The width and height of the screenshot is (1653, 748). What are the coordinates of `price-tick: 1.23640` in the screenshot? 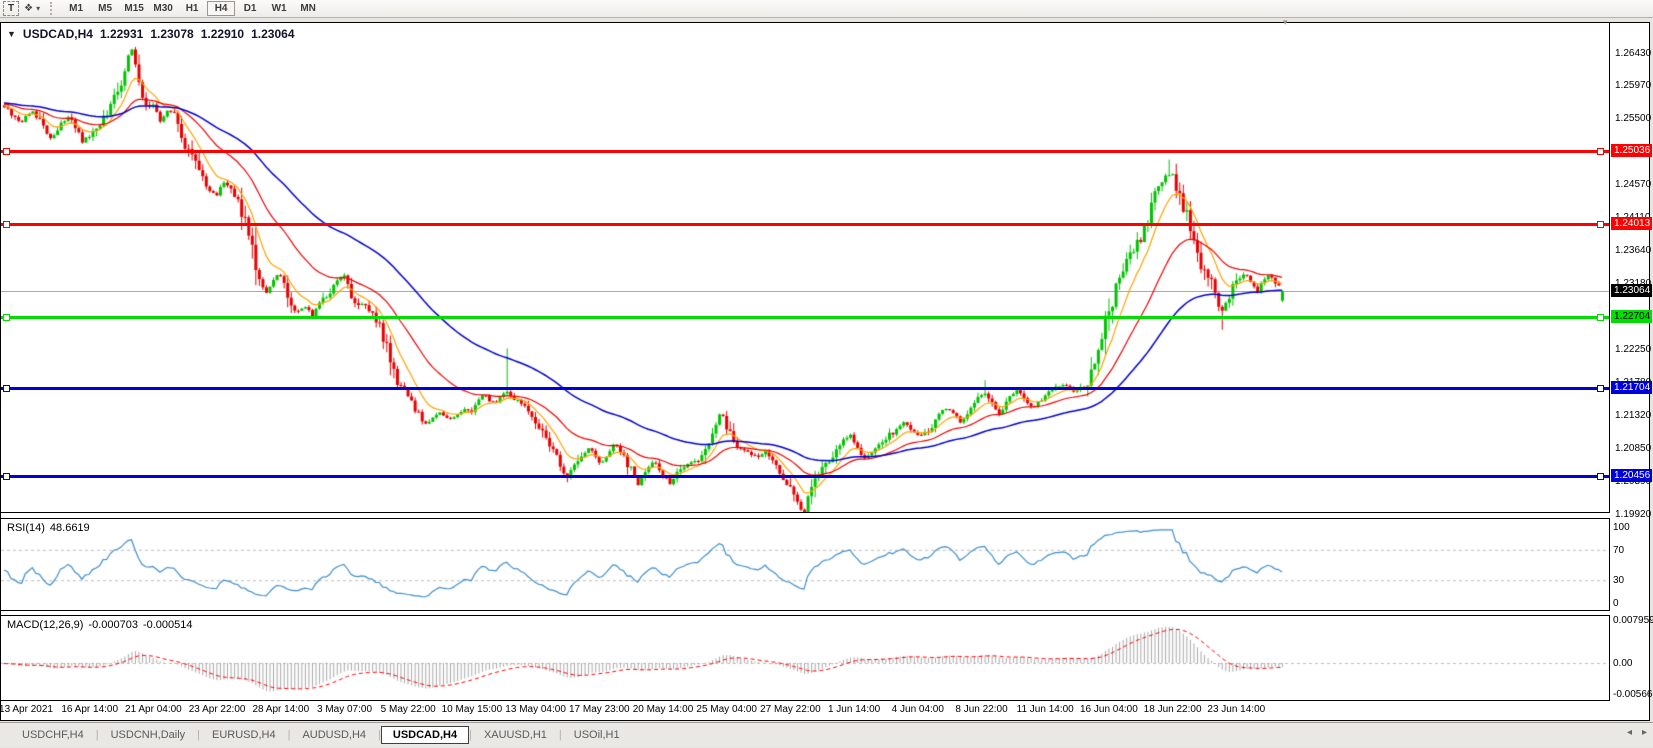 It's located at (1633, 251).